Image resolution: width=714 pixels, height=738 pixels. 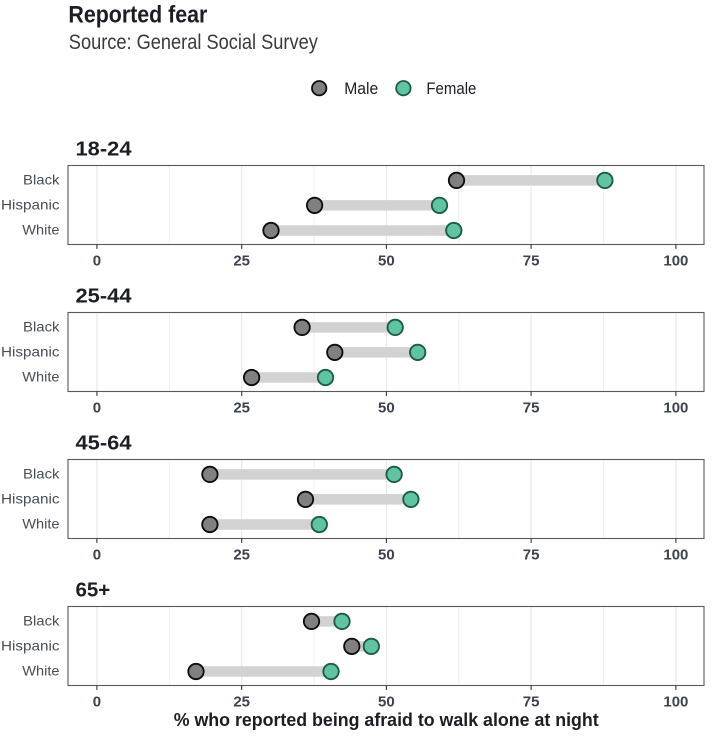 What do you see at coordinates (137, 15) in the screenshot?
I see `svg-text: Reported fear` at bounding box center [137, 15].